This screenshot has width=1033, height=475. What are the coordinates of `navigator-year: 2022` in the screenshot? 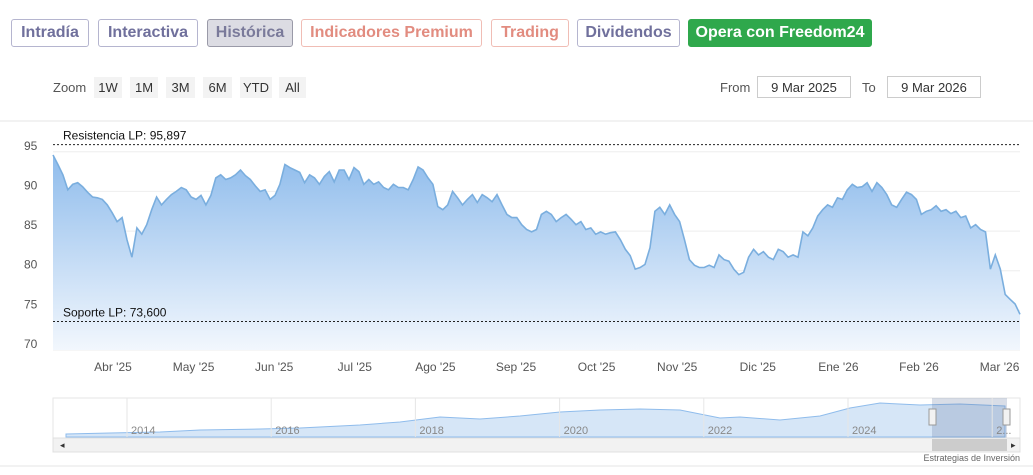 It's located at (720, 431).